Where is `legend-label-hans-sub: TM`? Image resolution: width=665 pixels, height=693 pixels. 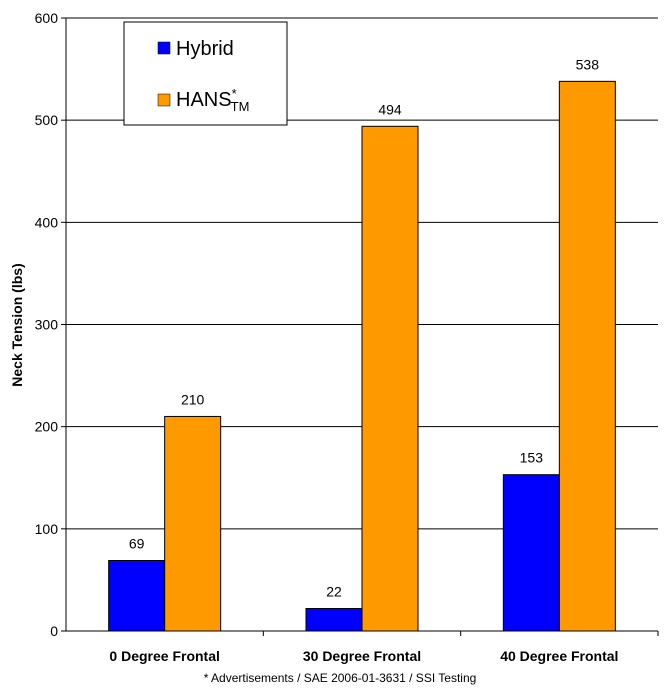
legend-label-hans-sub: TM is located at coordinates (240, 106).